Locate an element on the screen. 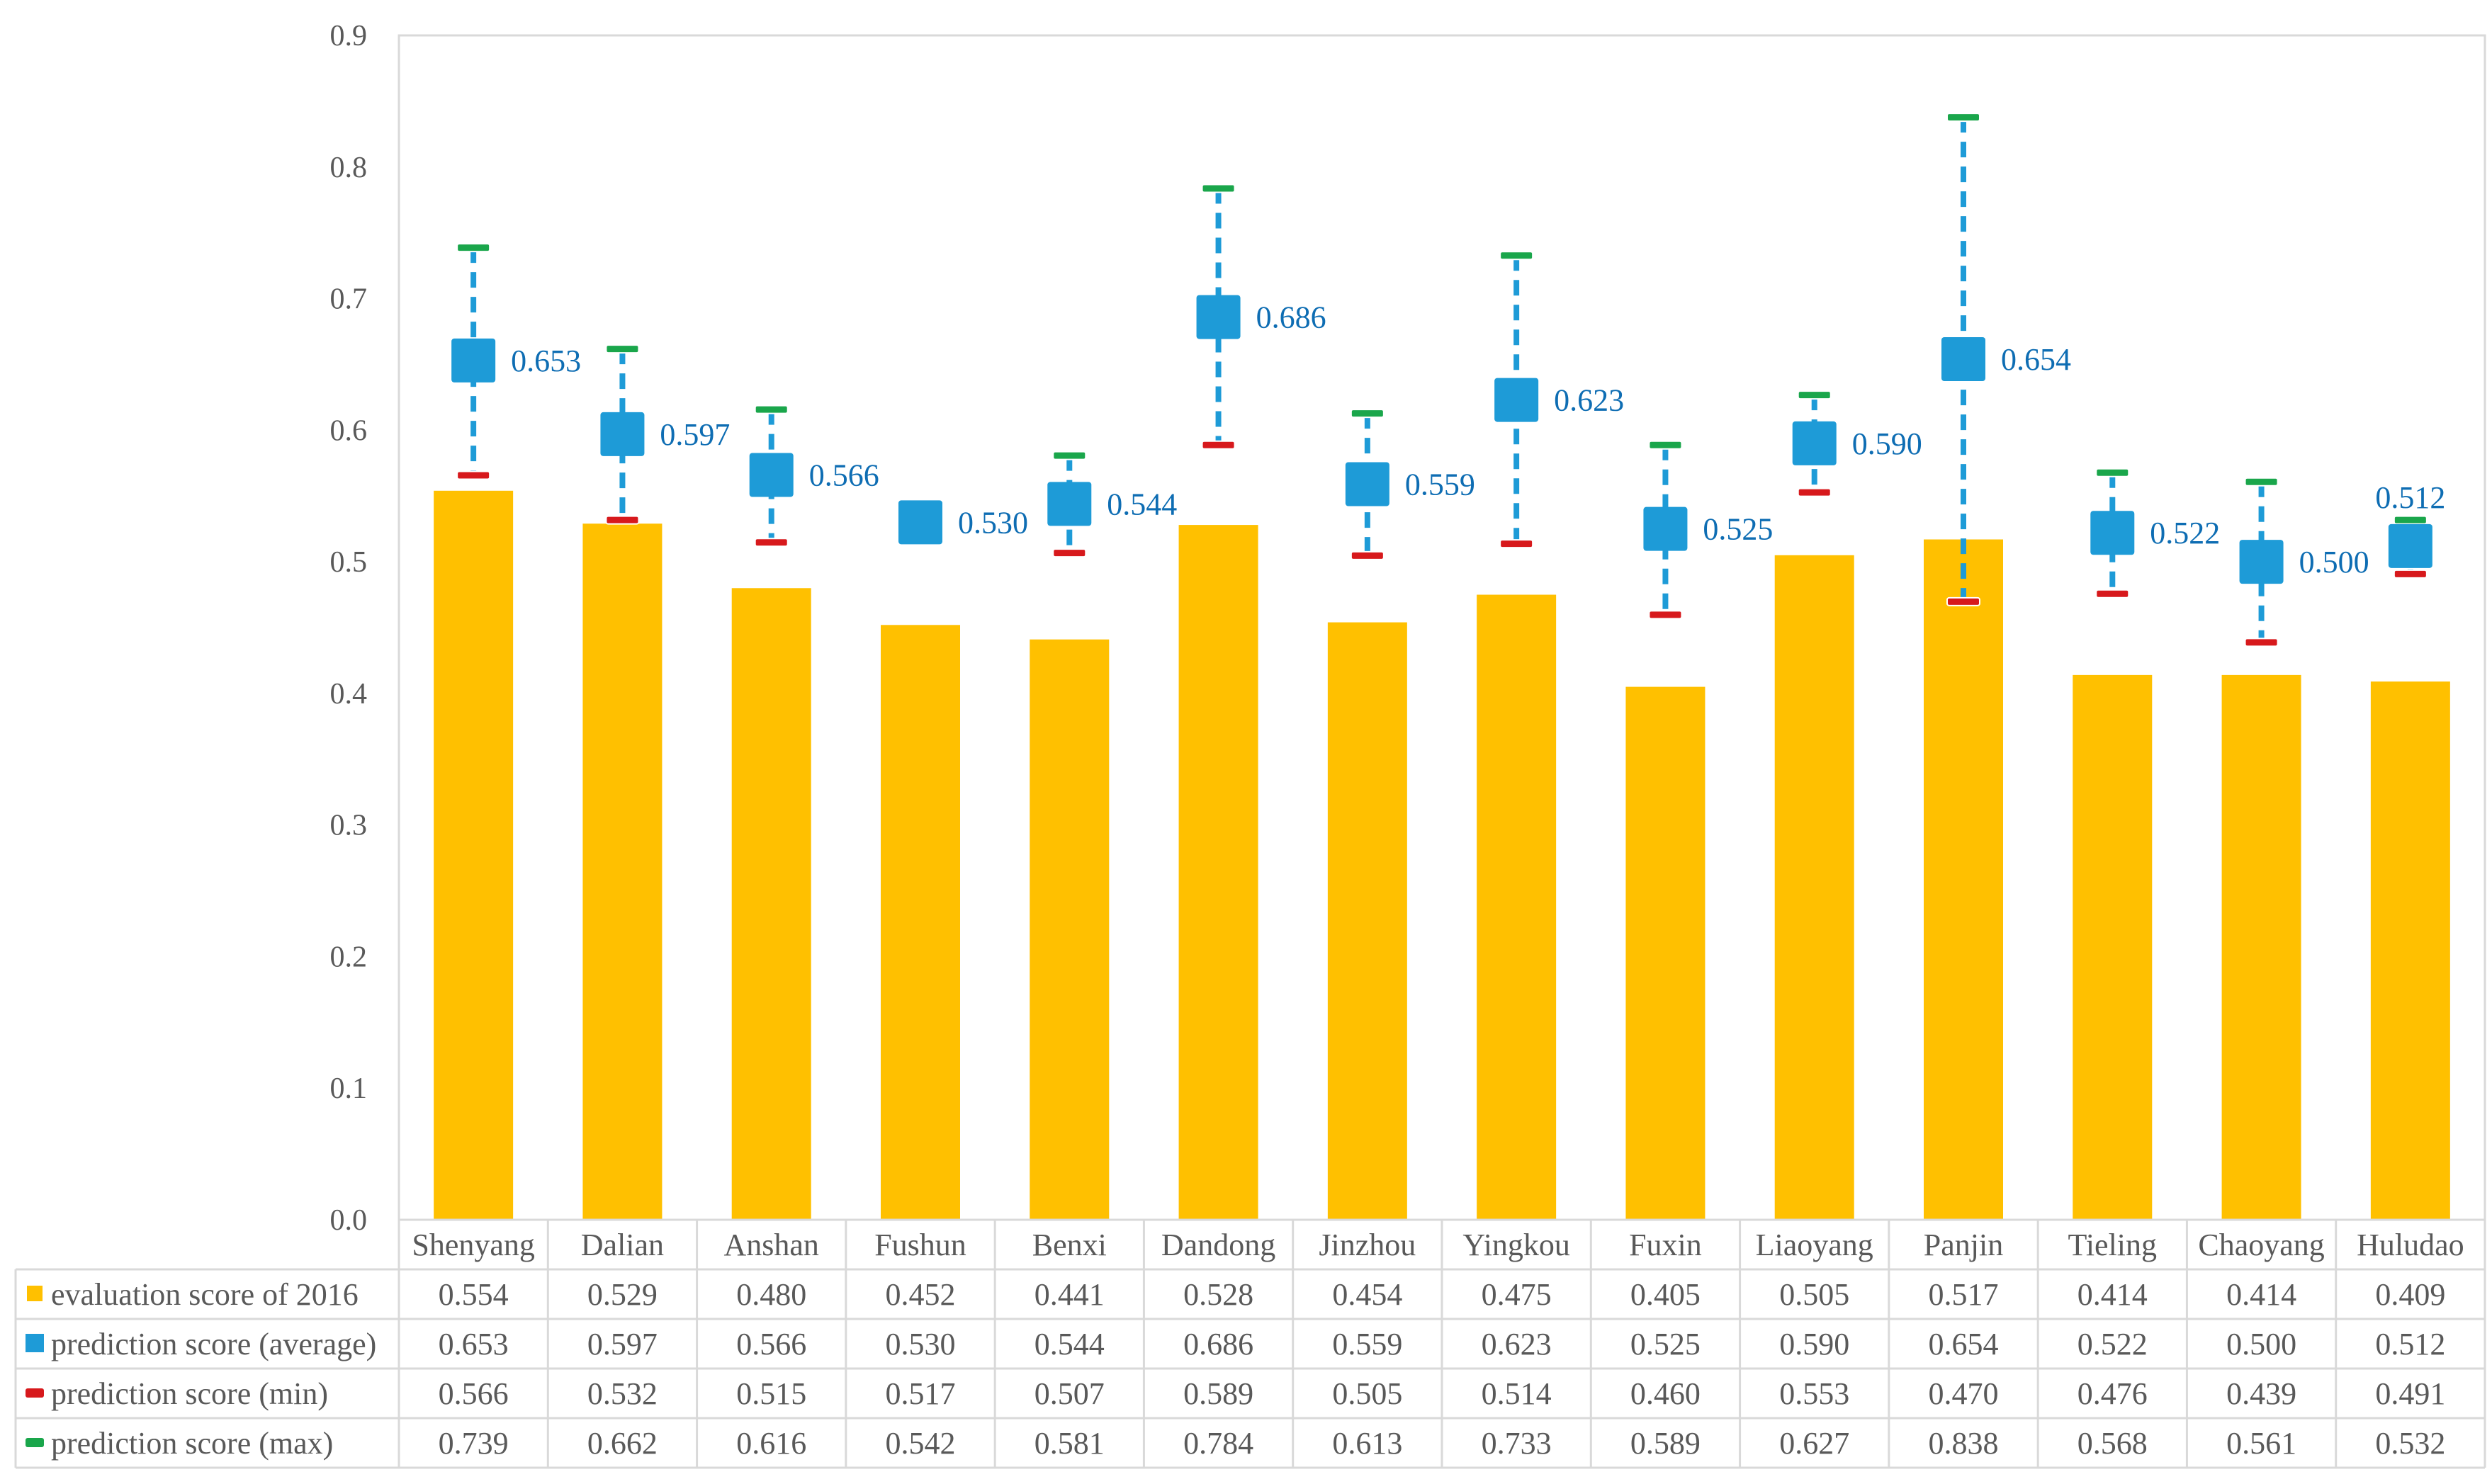  bar-huludao is located at coordinates (2410, 950).